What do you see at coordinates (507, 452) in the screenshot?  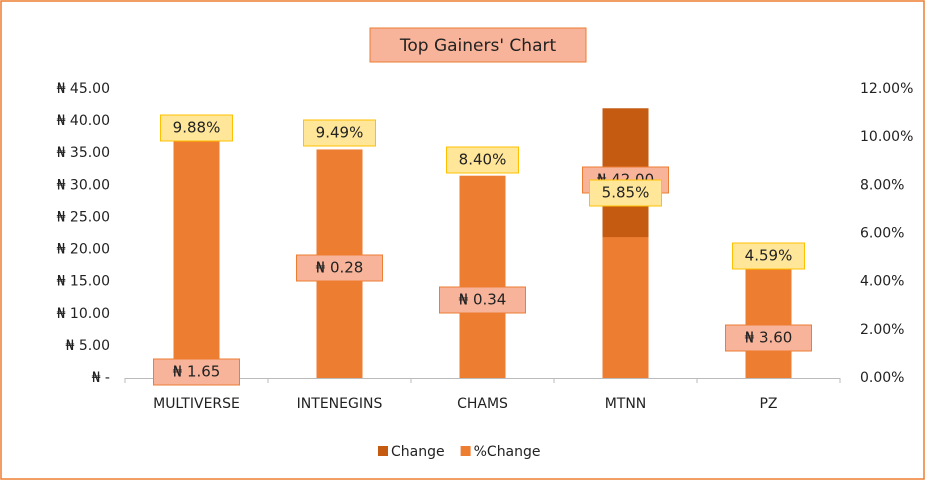 I see `legend-label: %Change` at bounding box center [507, 452].